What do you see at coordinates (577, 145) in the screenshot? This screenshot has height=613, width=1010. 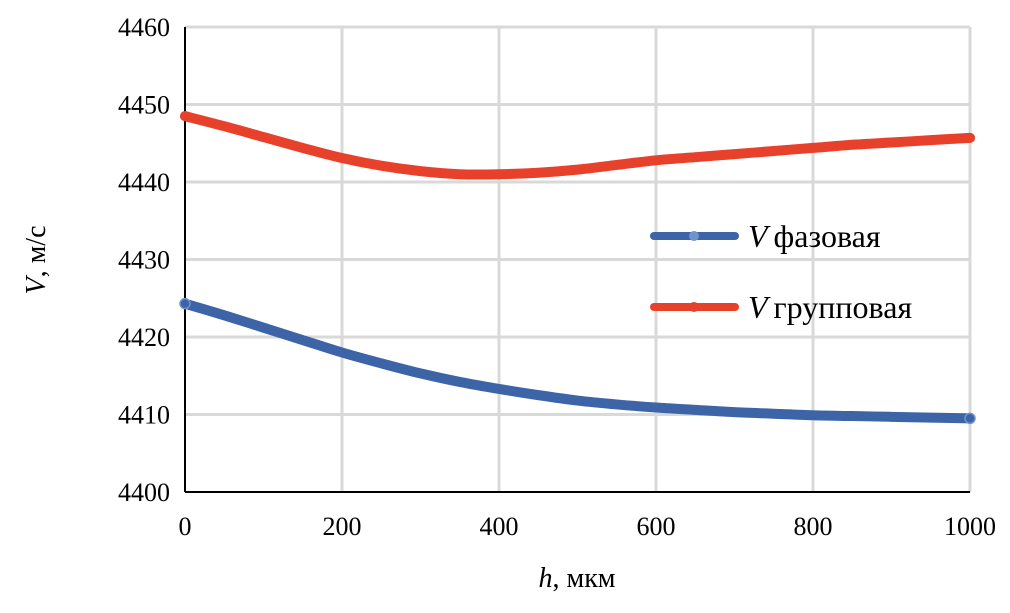 I see `series-line-group` at bounding box center [577, 145].